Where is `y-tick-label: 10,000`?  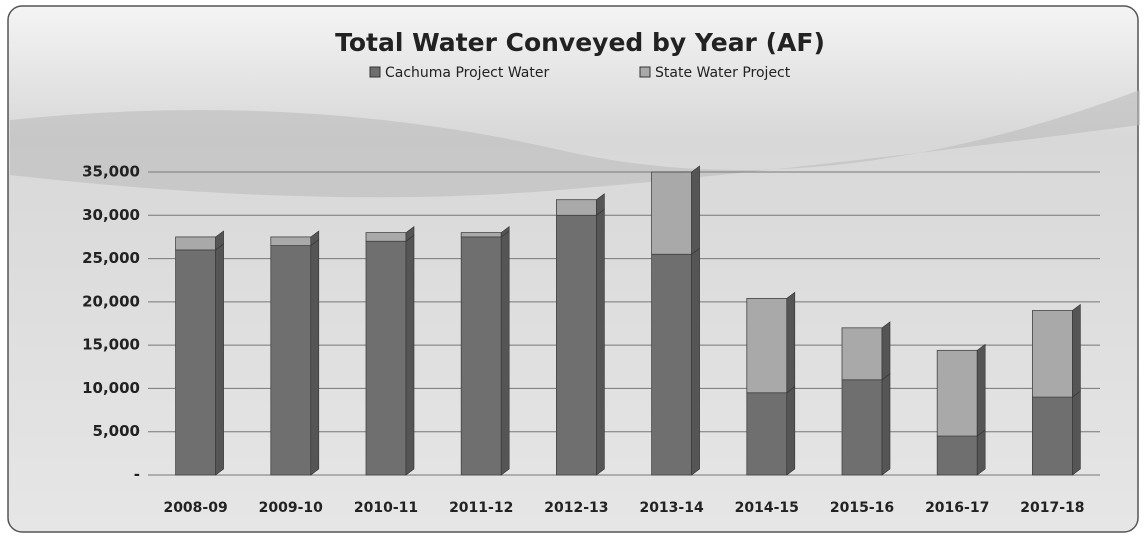 y-tick-label: 10,000 is located at coordinates (111, 388).